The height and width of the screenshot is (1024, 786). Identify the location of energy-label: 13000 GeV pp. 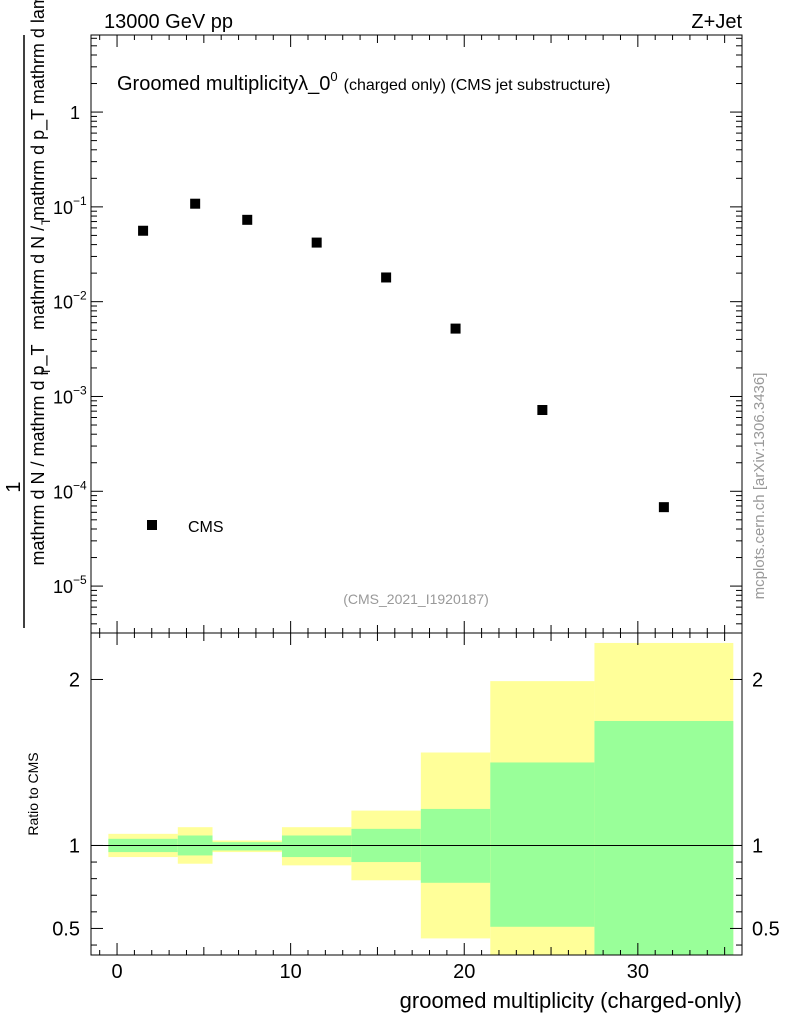
(168, 22).